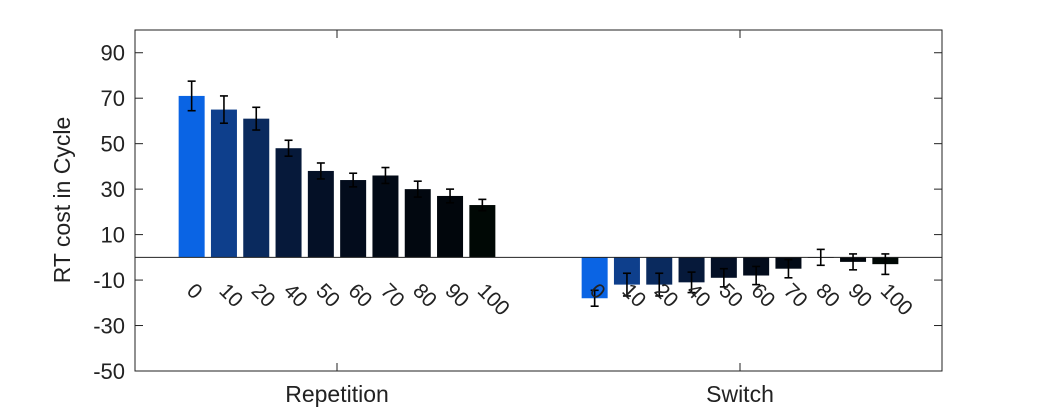 The height and width of the screenshot is (417, 1042). What do you see at coordinates (113, 235) in the screenshot?
I see `y-tick-label: 10` at bounding box center [113, 235].